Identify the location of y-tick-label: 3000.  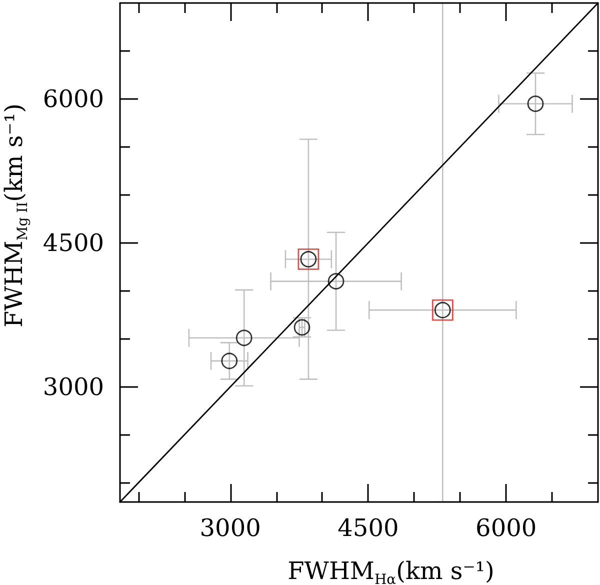
(73, 386).